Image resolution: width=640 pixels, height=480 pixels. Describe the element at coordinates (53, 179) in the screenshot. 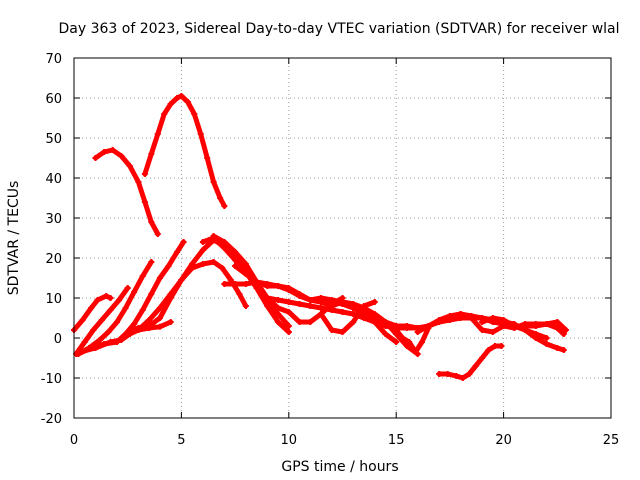

I see `y-tick-label: 40` at that location.